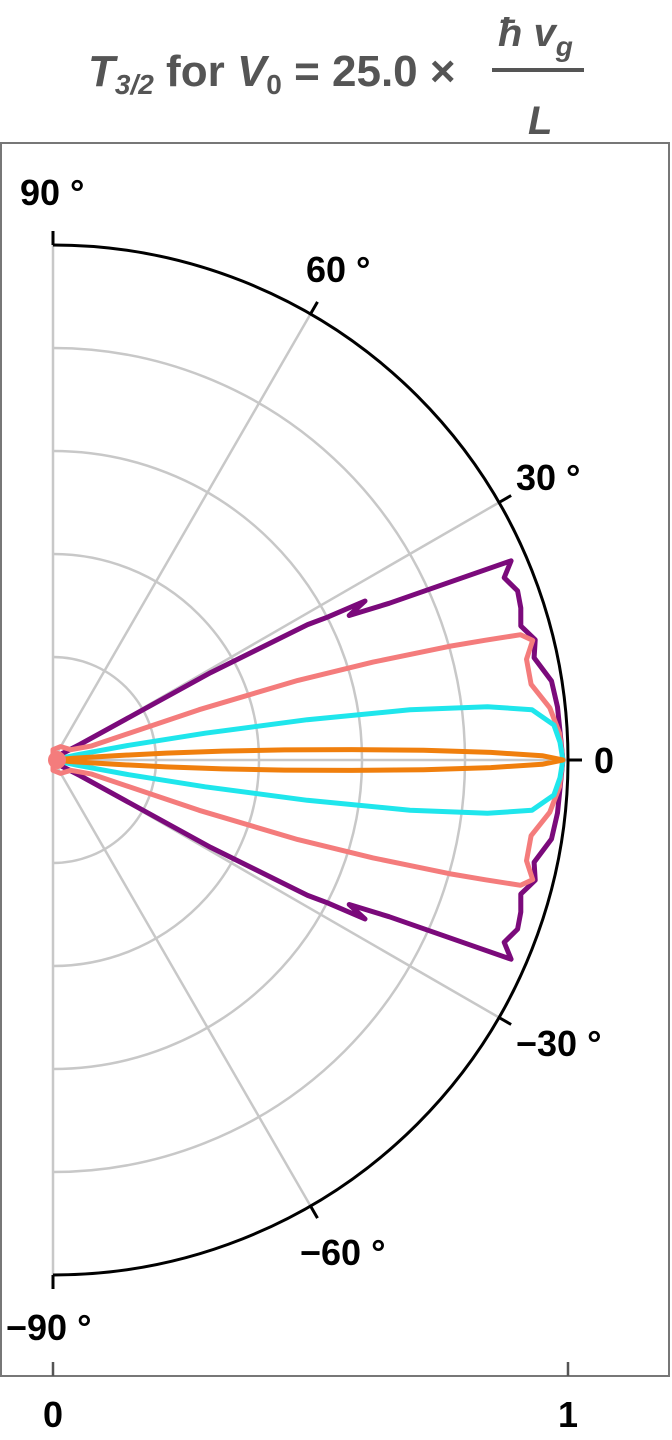 Image resolution: width=672 pixels, height=1440 pixels. What do you see at coordinates (342, 1252) in the screenshot?
I see `angle-tick-label-5: −60 °` at bounding box center [342, 1252].